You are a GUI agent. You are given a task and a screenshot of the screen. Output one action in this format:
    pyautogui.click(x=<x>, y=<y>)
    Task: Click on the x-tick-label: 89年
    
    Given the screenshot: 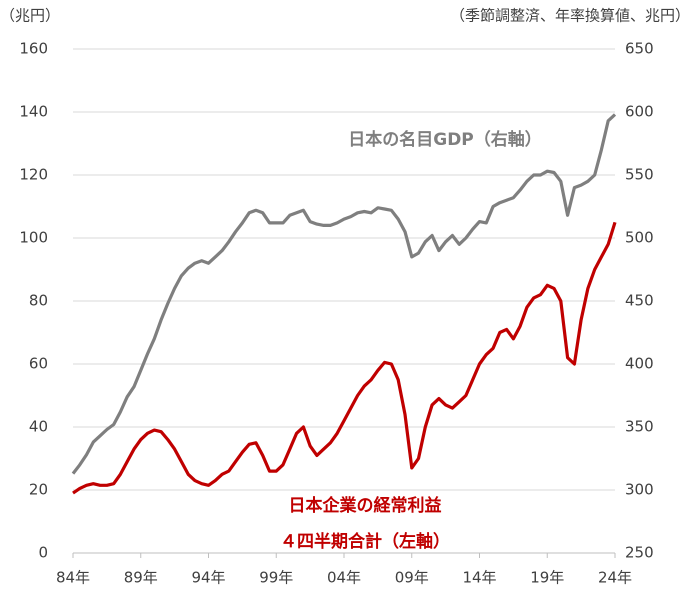 What is the action you would take?
    pyautogui.click(x=141, y=578)
    